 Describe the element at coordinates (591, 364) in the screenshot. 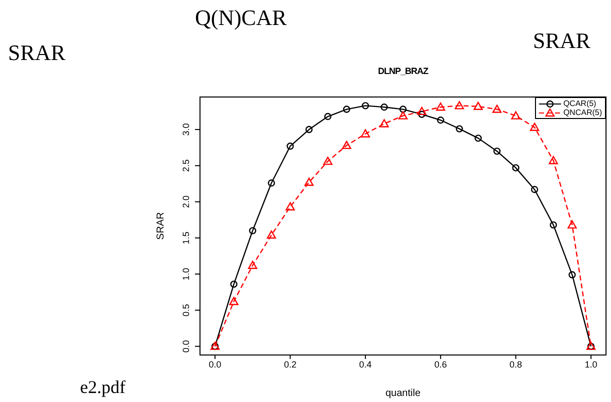

I see `x-tick-label: 1.0` at that location.